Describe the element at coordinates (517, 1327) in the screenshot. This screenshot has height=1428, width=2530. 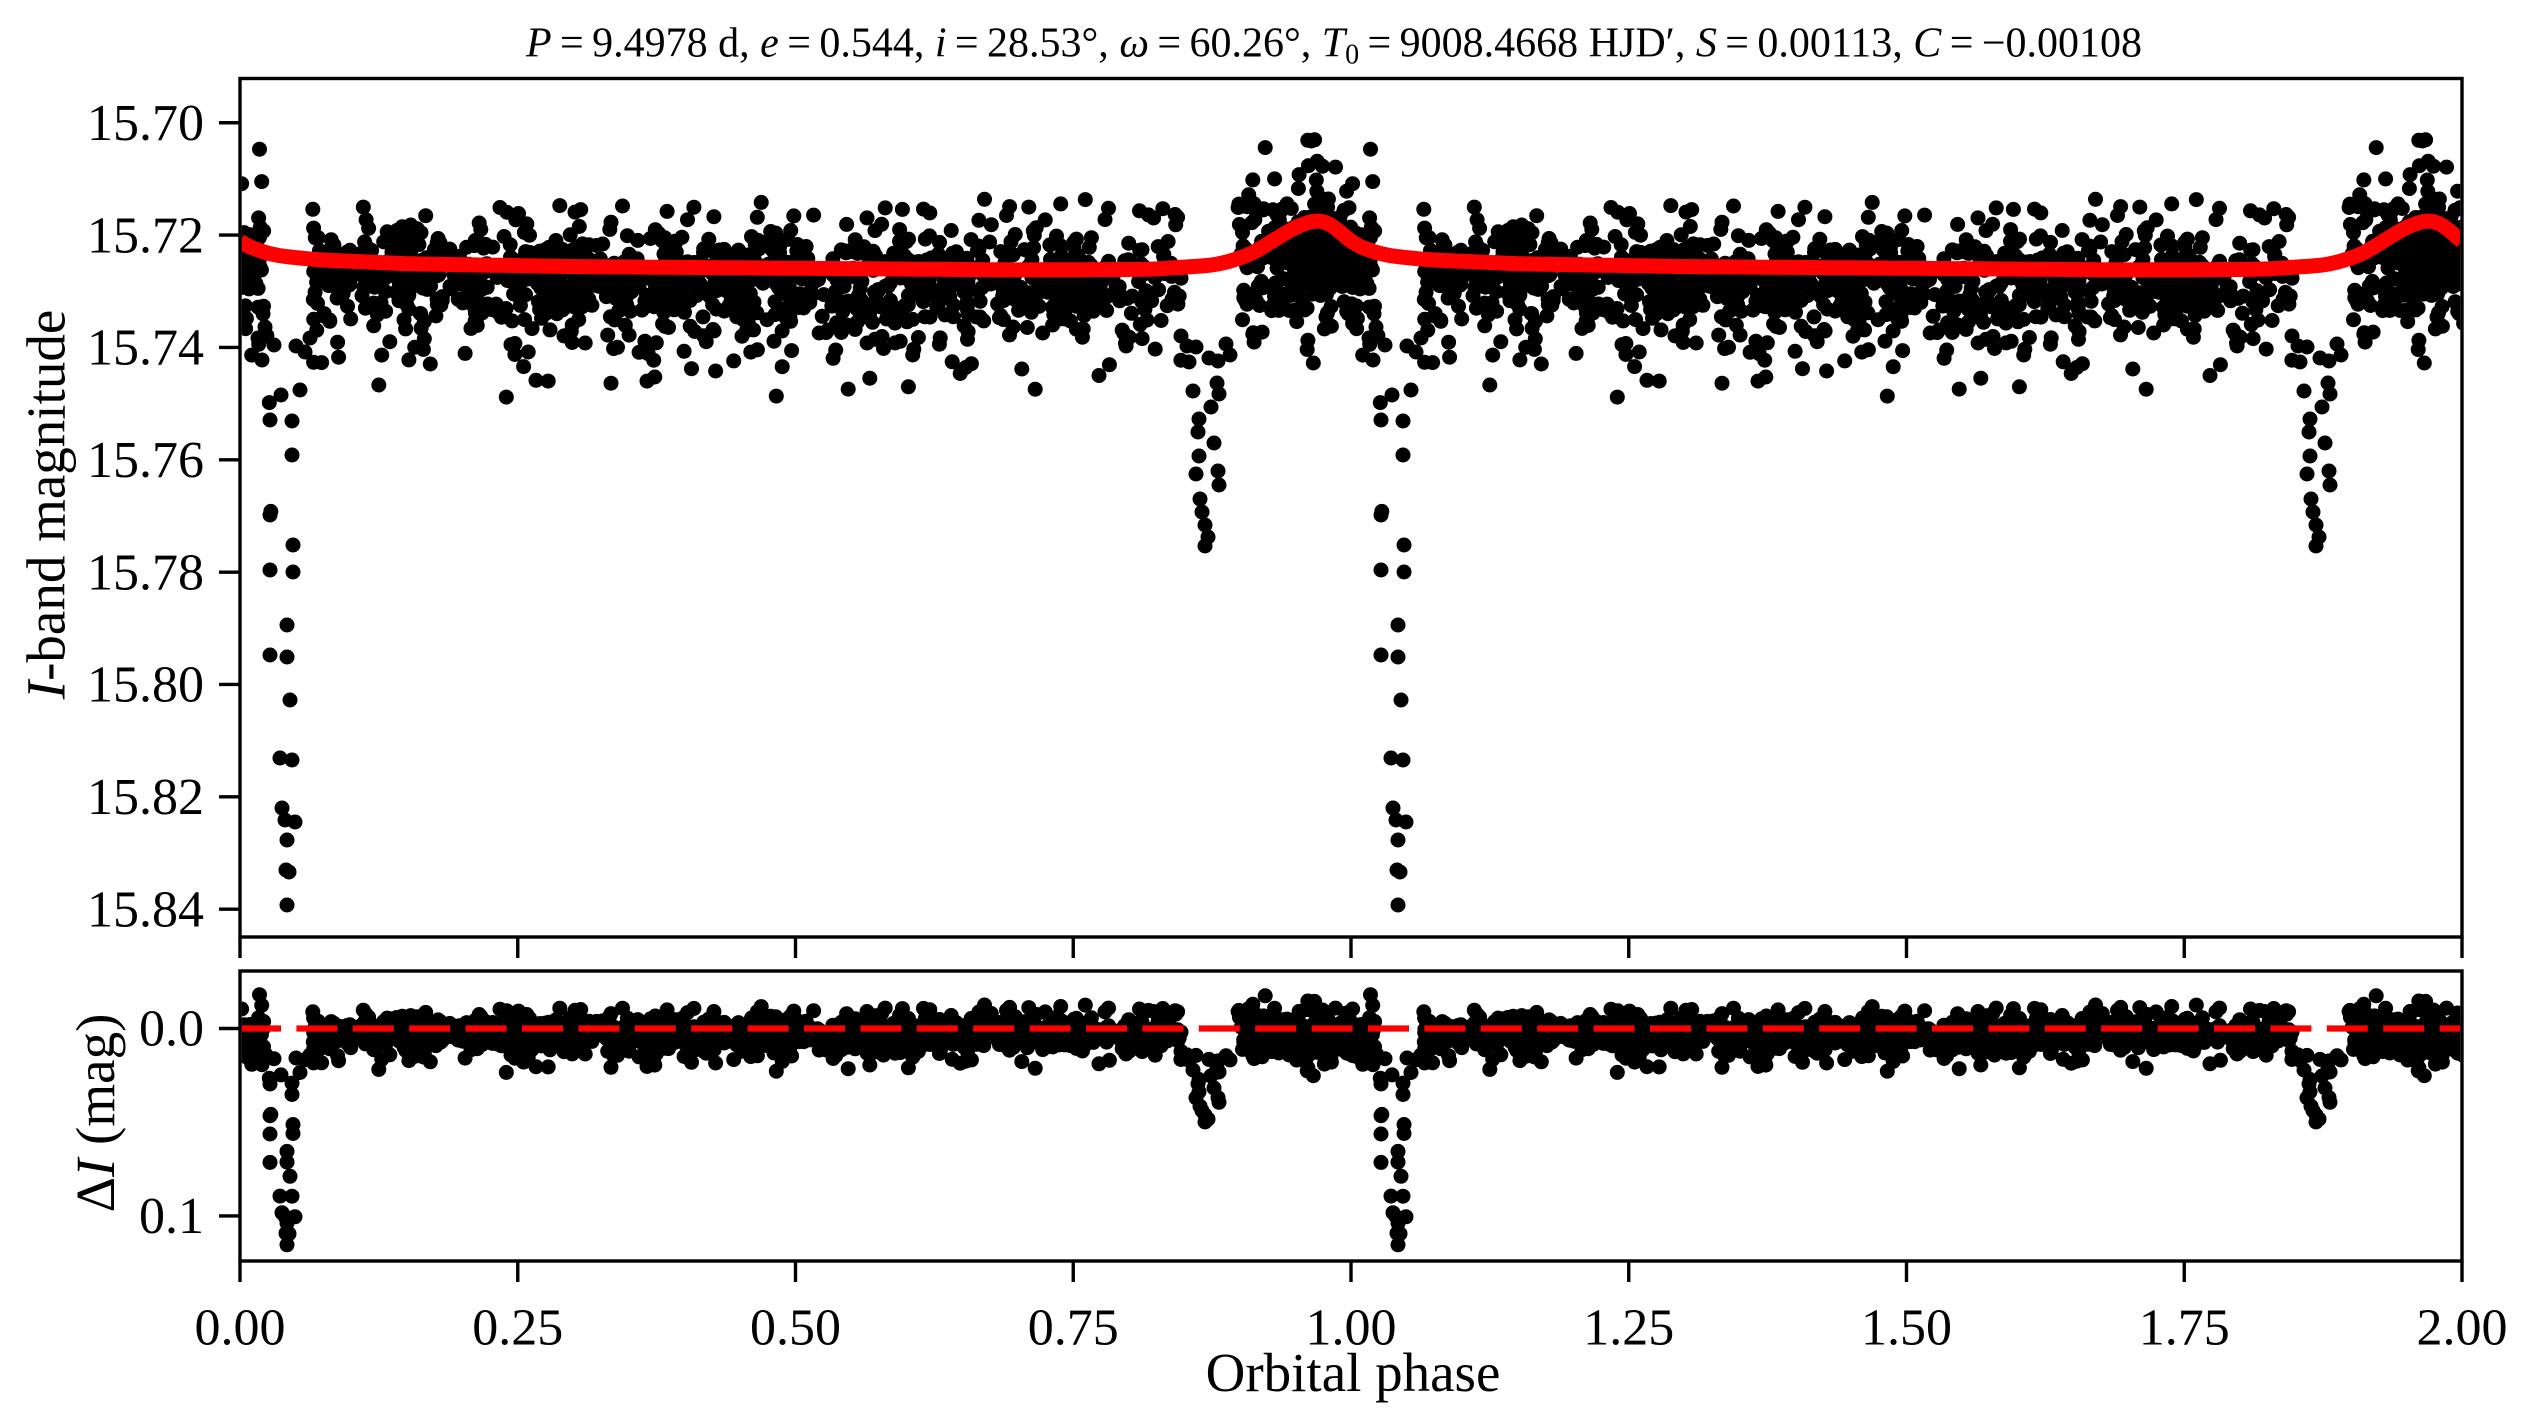
I see `svg-text: 0.25` at that location.